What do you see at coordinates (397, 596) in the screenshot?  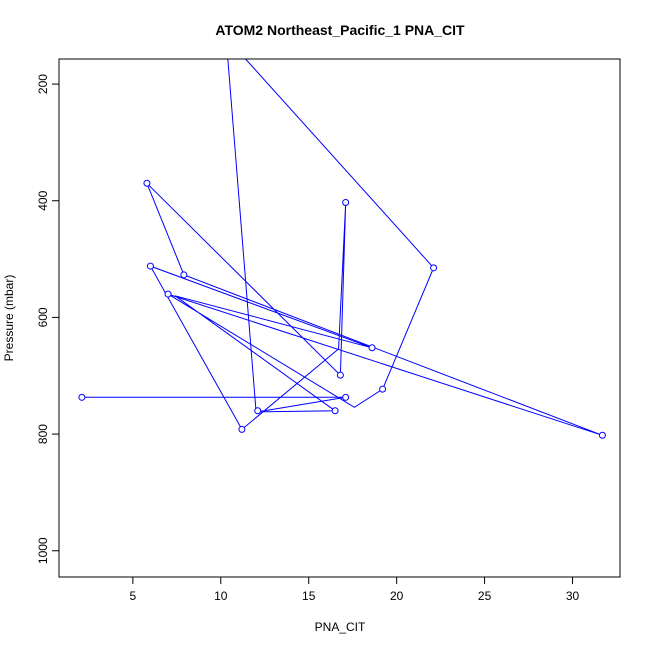 I see `x-tick-label: 20` at bounding box center [397, 596].